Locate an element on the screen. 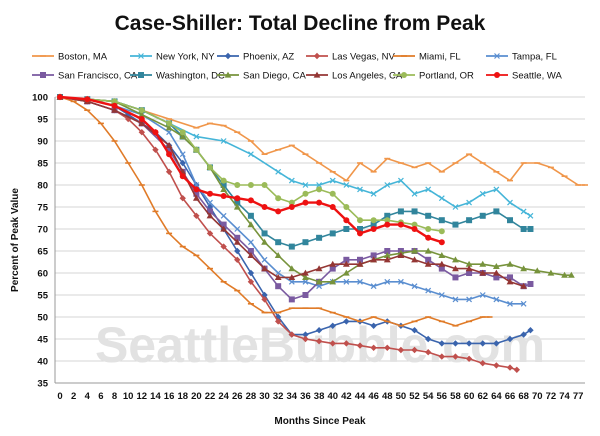 The image size is (600, 436). legend-marker-portland-or is located at coordinates (404, 75).